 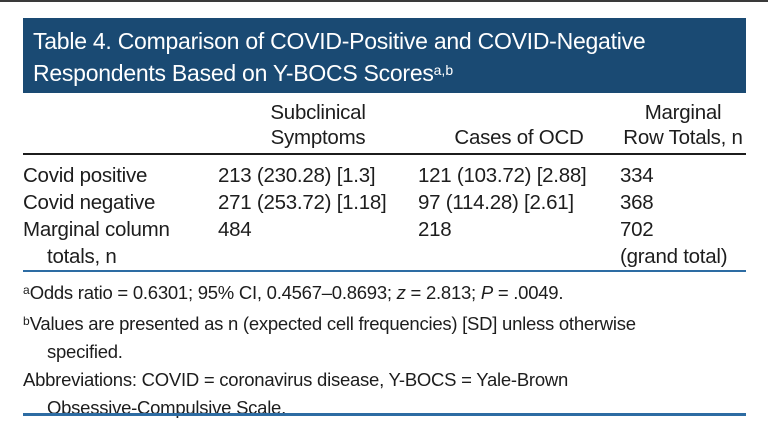 I want to click on bottom-rule-line, so click(x=384, y=414).